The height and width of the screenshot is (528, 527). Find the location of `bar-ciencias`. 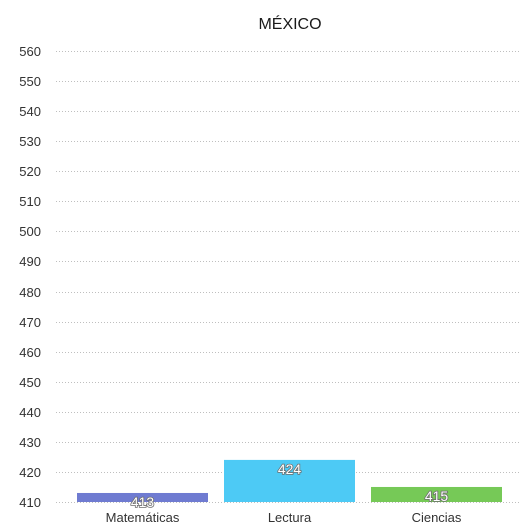

bar-ciencias is located at coordinates (436, 494).